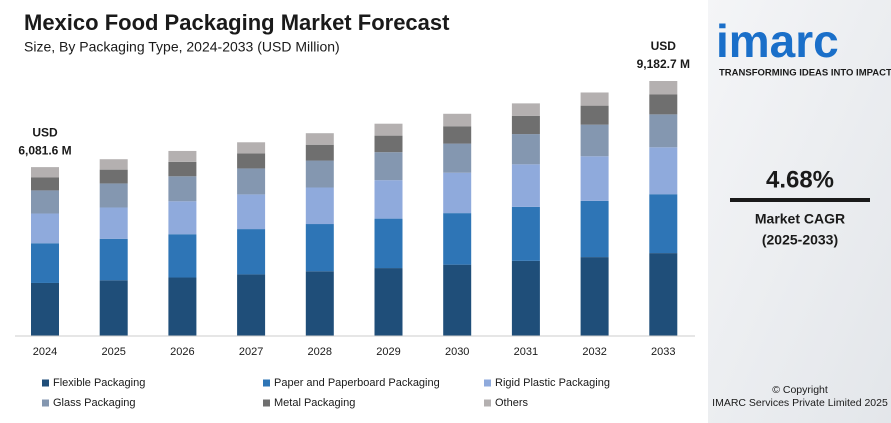  I want to click on annotation-total: 6,081.6 M, so click(44, 150).